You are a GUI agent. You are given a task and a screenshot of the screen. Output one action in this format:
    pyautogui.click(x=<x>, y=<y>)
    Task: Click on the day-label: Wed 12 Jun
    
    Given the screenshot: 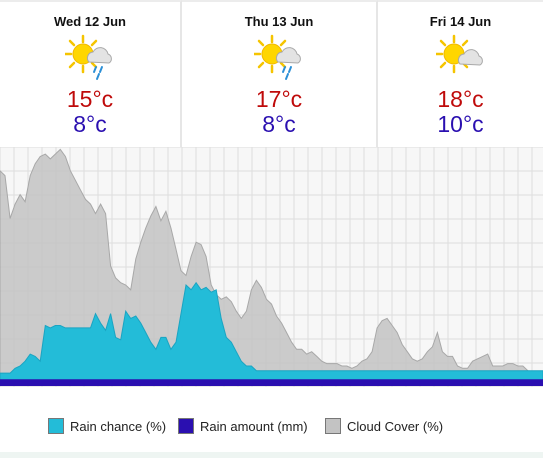 What is the action you would take?
    pyautogui.click(x=89, y=21)
    